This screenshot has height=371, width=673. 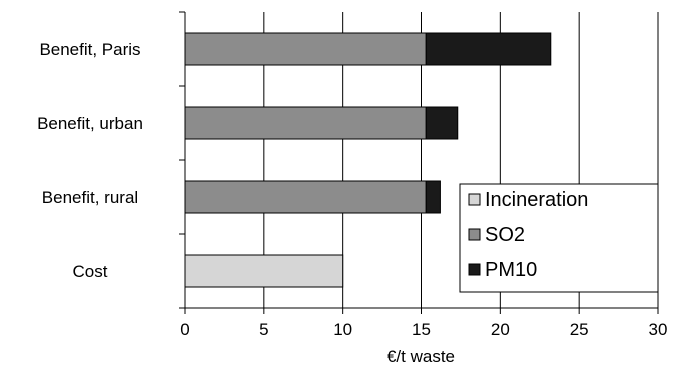 I want to click on x-tick-label: 25, so click(x=579, y=329).